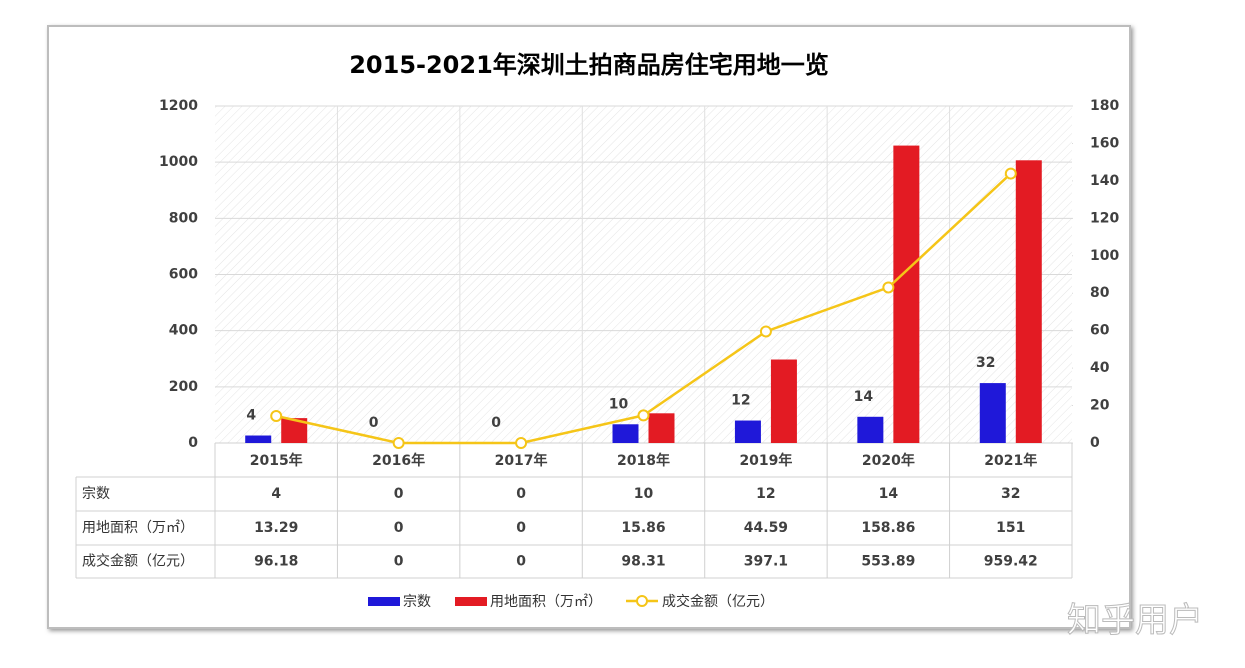 The width and height of the screenshot is (1245, 668). Describe the element at coordinates (589, 65) in the screenshot. I see `chart-title: 2015-2021年深圳土拍商品房住宅用地一览` at that location.